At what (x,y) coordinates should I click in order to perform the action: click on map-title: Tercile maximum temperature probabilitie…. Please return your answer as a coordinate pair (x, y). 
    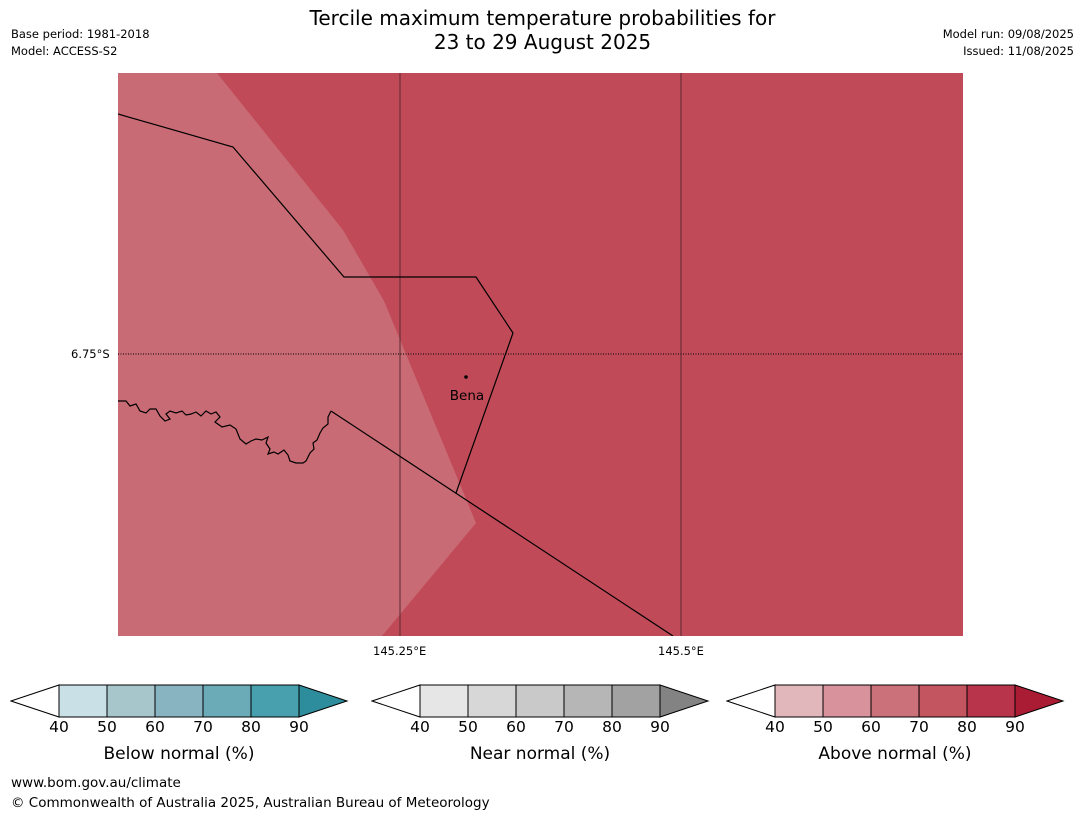
    Looking at the image, I should click on (542, 30).